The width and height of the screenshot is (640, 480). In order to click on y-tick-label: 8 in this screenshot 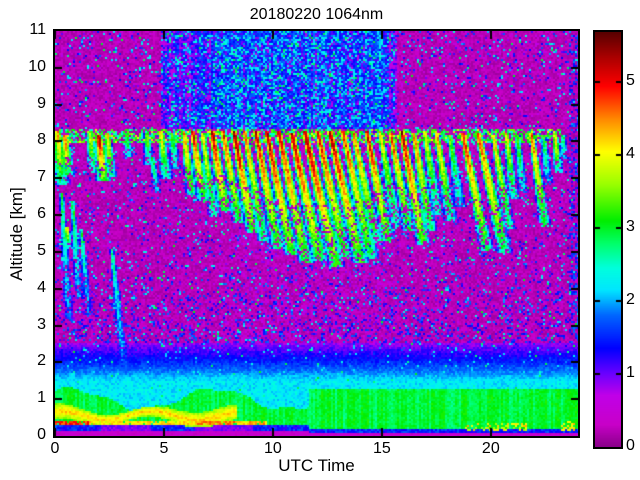, I will do `click(41, 140)`.